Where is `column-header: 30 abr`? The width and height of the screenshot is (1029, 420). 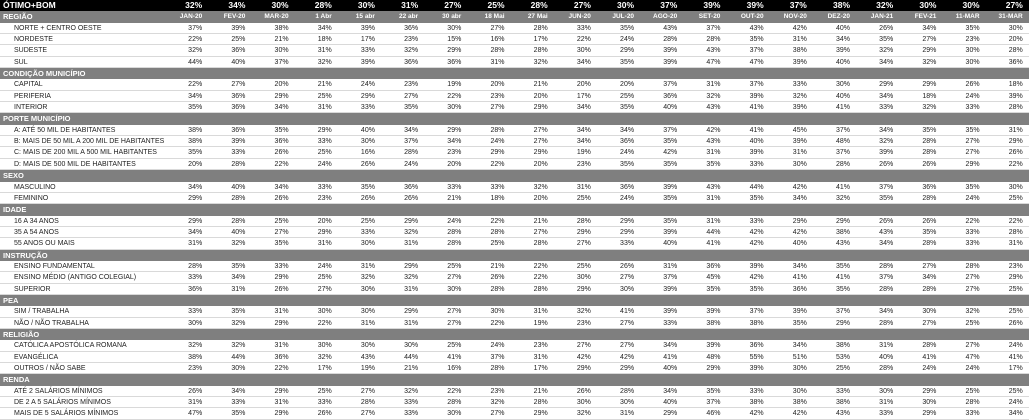 column-header: 30 abr is located at coordinates (446, 17).